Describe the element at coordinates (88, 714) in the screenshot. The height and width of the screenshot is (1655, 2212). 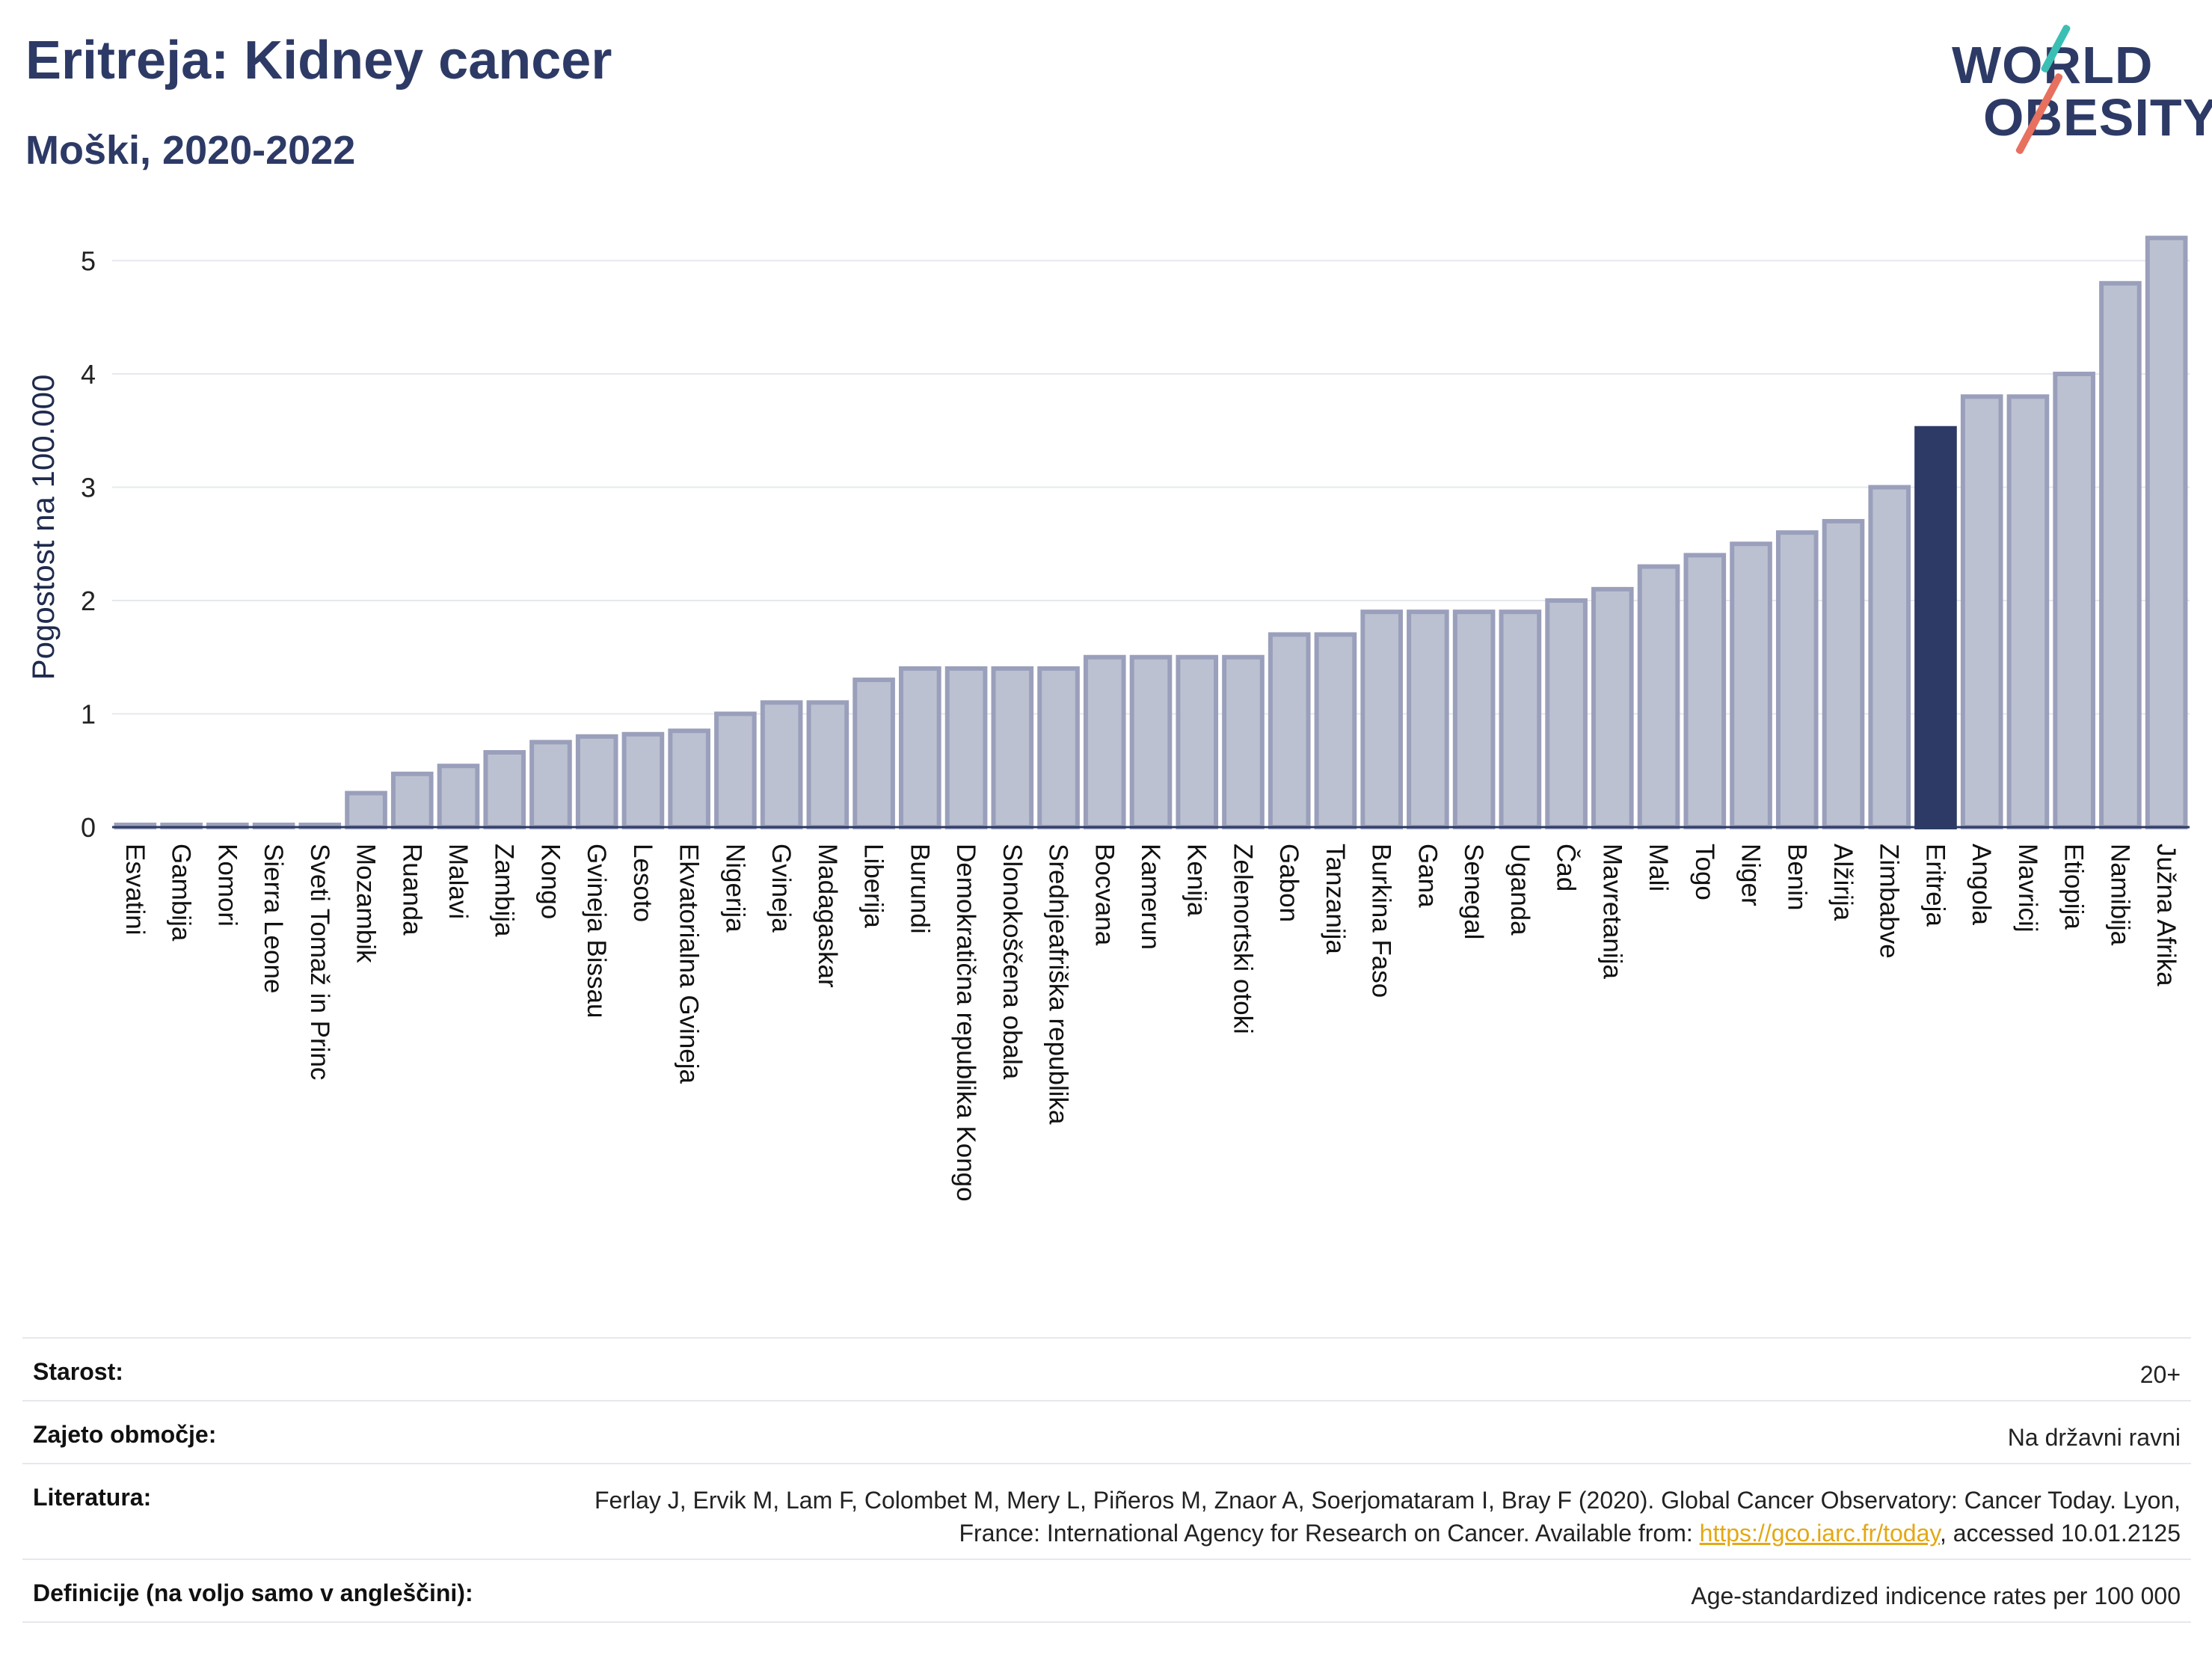
I see `y-tick-label: 1` at that location.